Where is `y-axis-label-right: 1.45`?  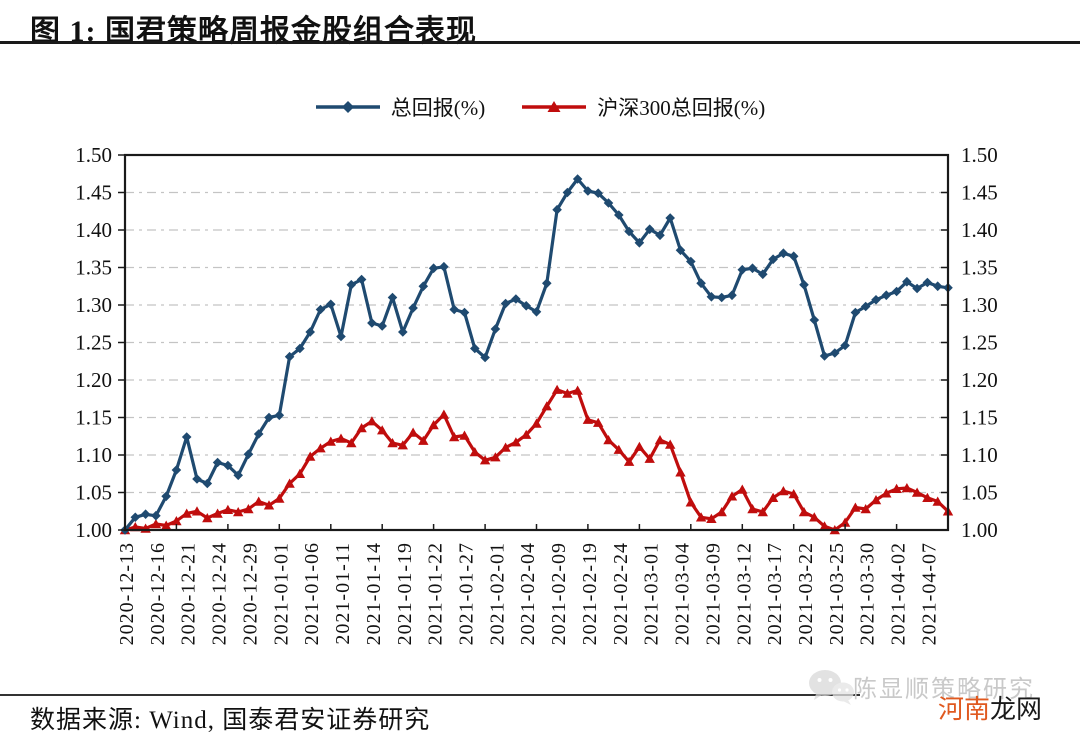
y-axis-label-right: 1.45 is located at coordinates (979, 193).